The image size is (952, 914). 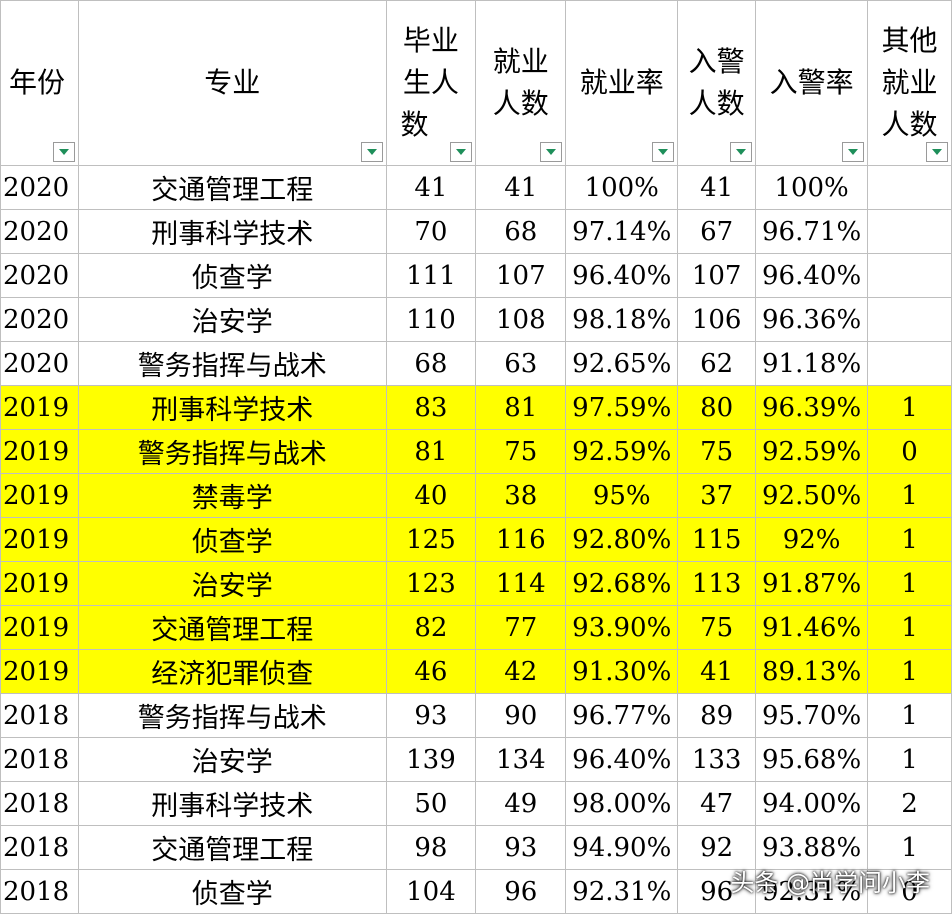 What do you see at coordinates (717, 407) in the screenshot?
I see `police-entry-cell: 80` at bounding box center [717, 407].